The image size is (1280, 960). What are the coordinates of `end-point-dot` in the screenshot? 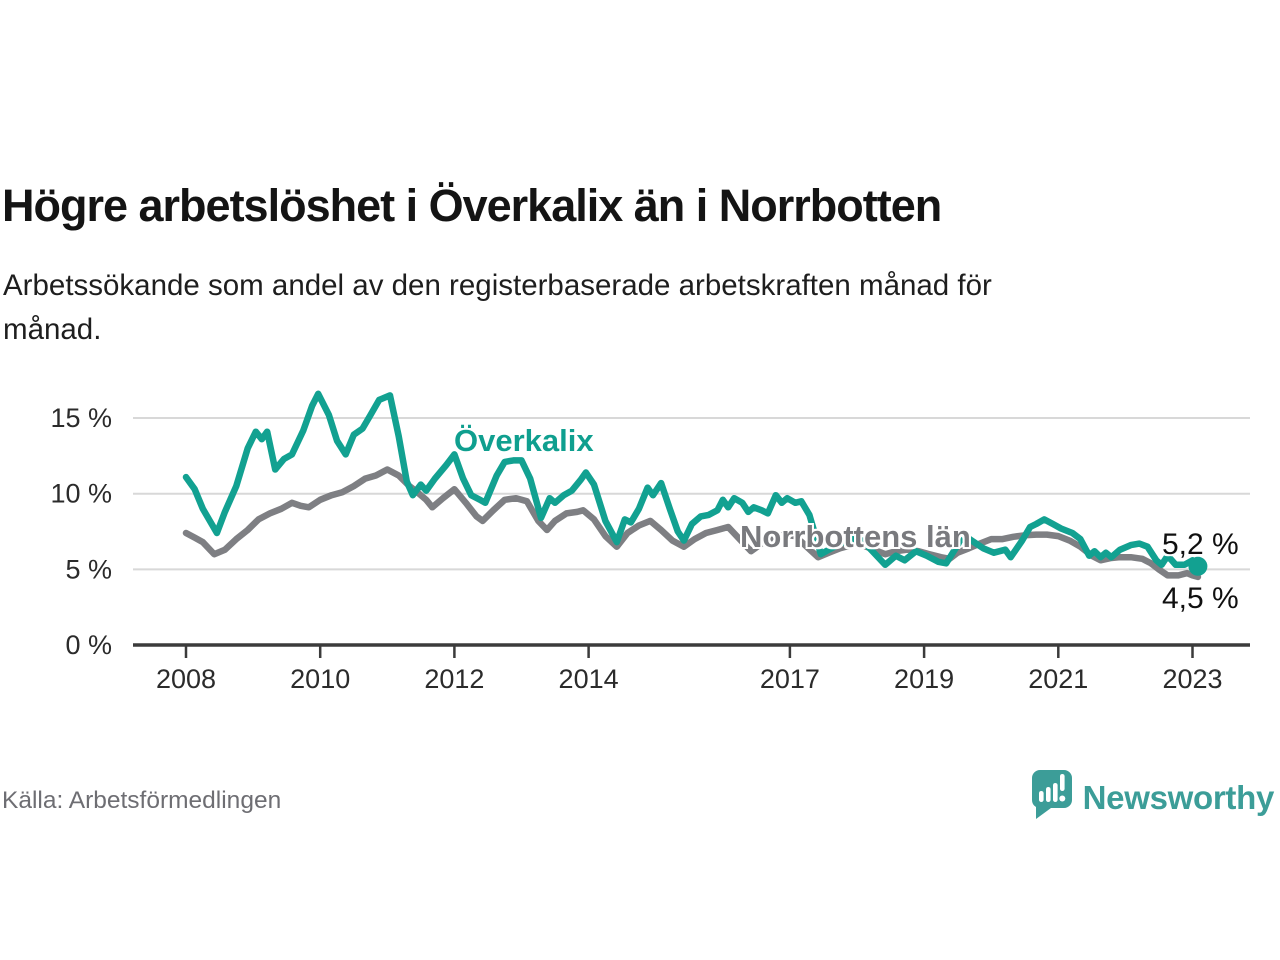 It's located at (1198, 566).